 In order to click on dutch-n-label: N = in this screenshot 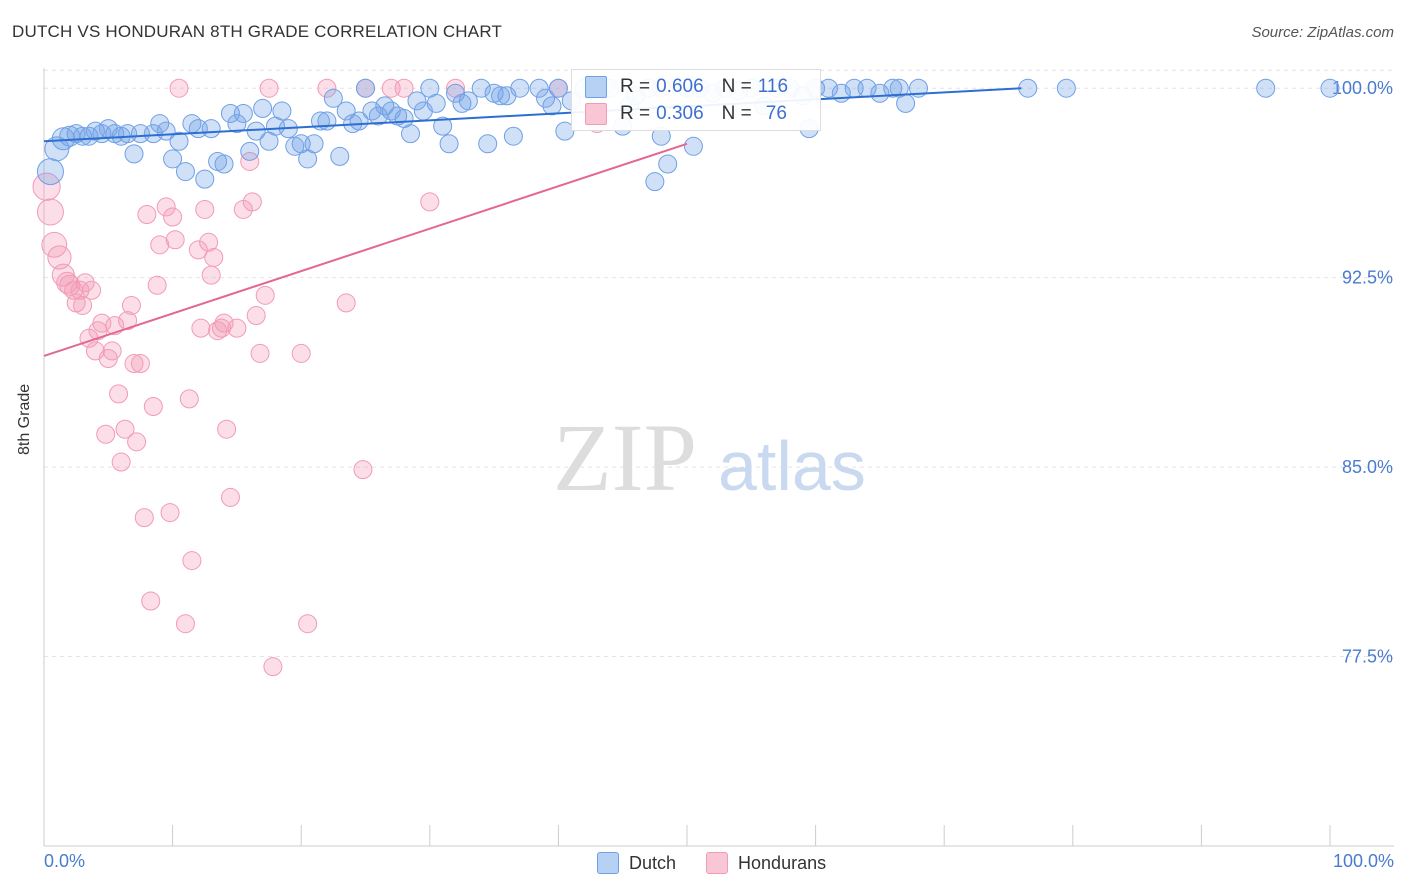, I will do `click(736, 86)`.